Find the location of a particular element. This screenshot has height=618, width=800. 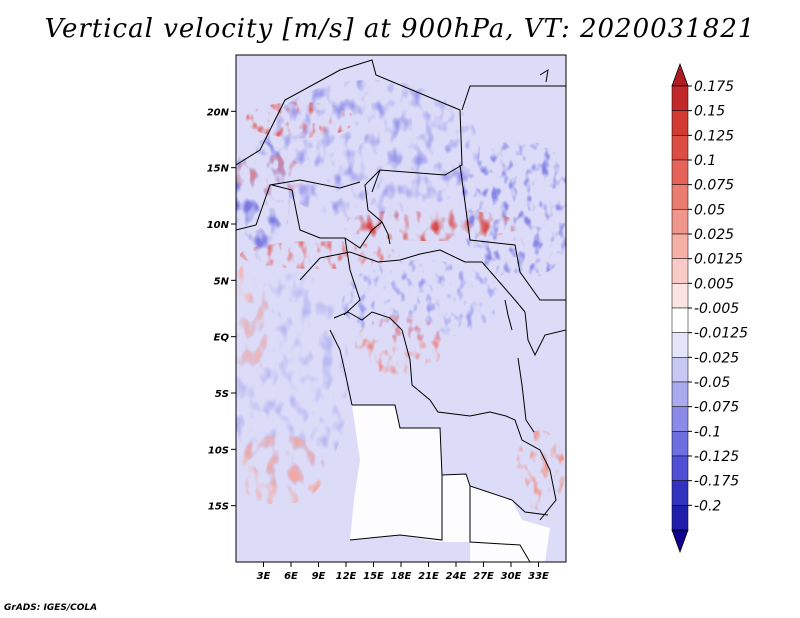

colorbar-label: 0.1 is located at coordinates (705, 161).